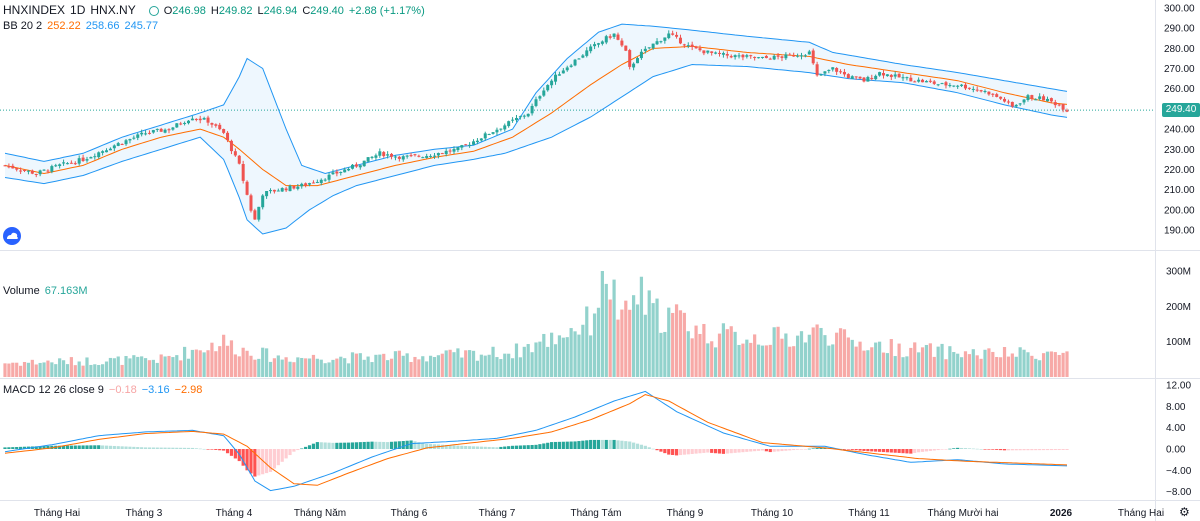 The image size is (1200, 521). I want to click on interval: 1D, so click(78, 10).